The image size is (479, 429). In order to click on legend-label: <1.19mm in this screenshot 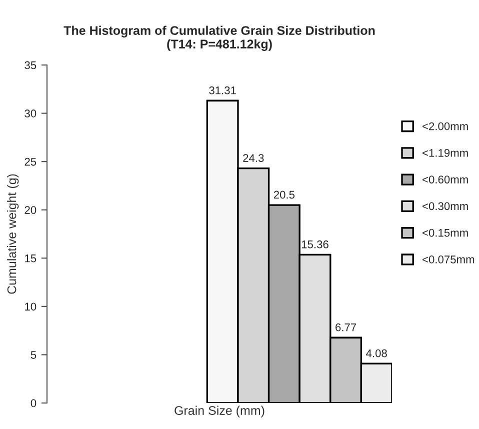, I will do `click(445, 152)`.